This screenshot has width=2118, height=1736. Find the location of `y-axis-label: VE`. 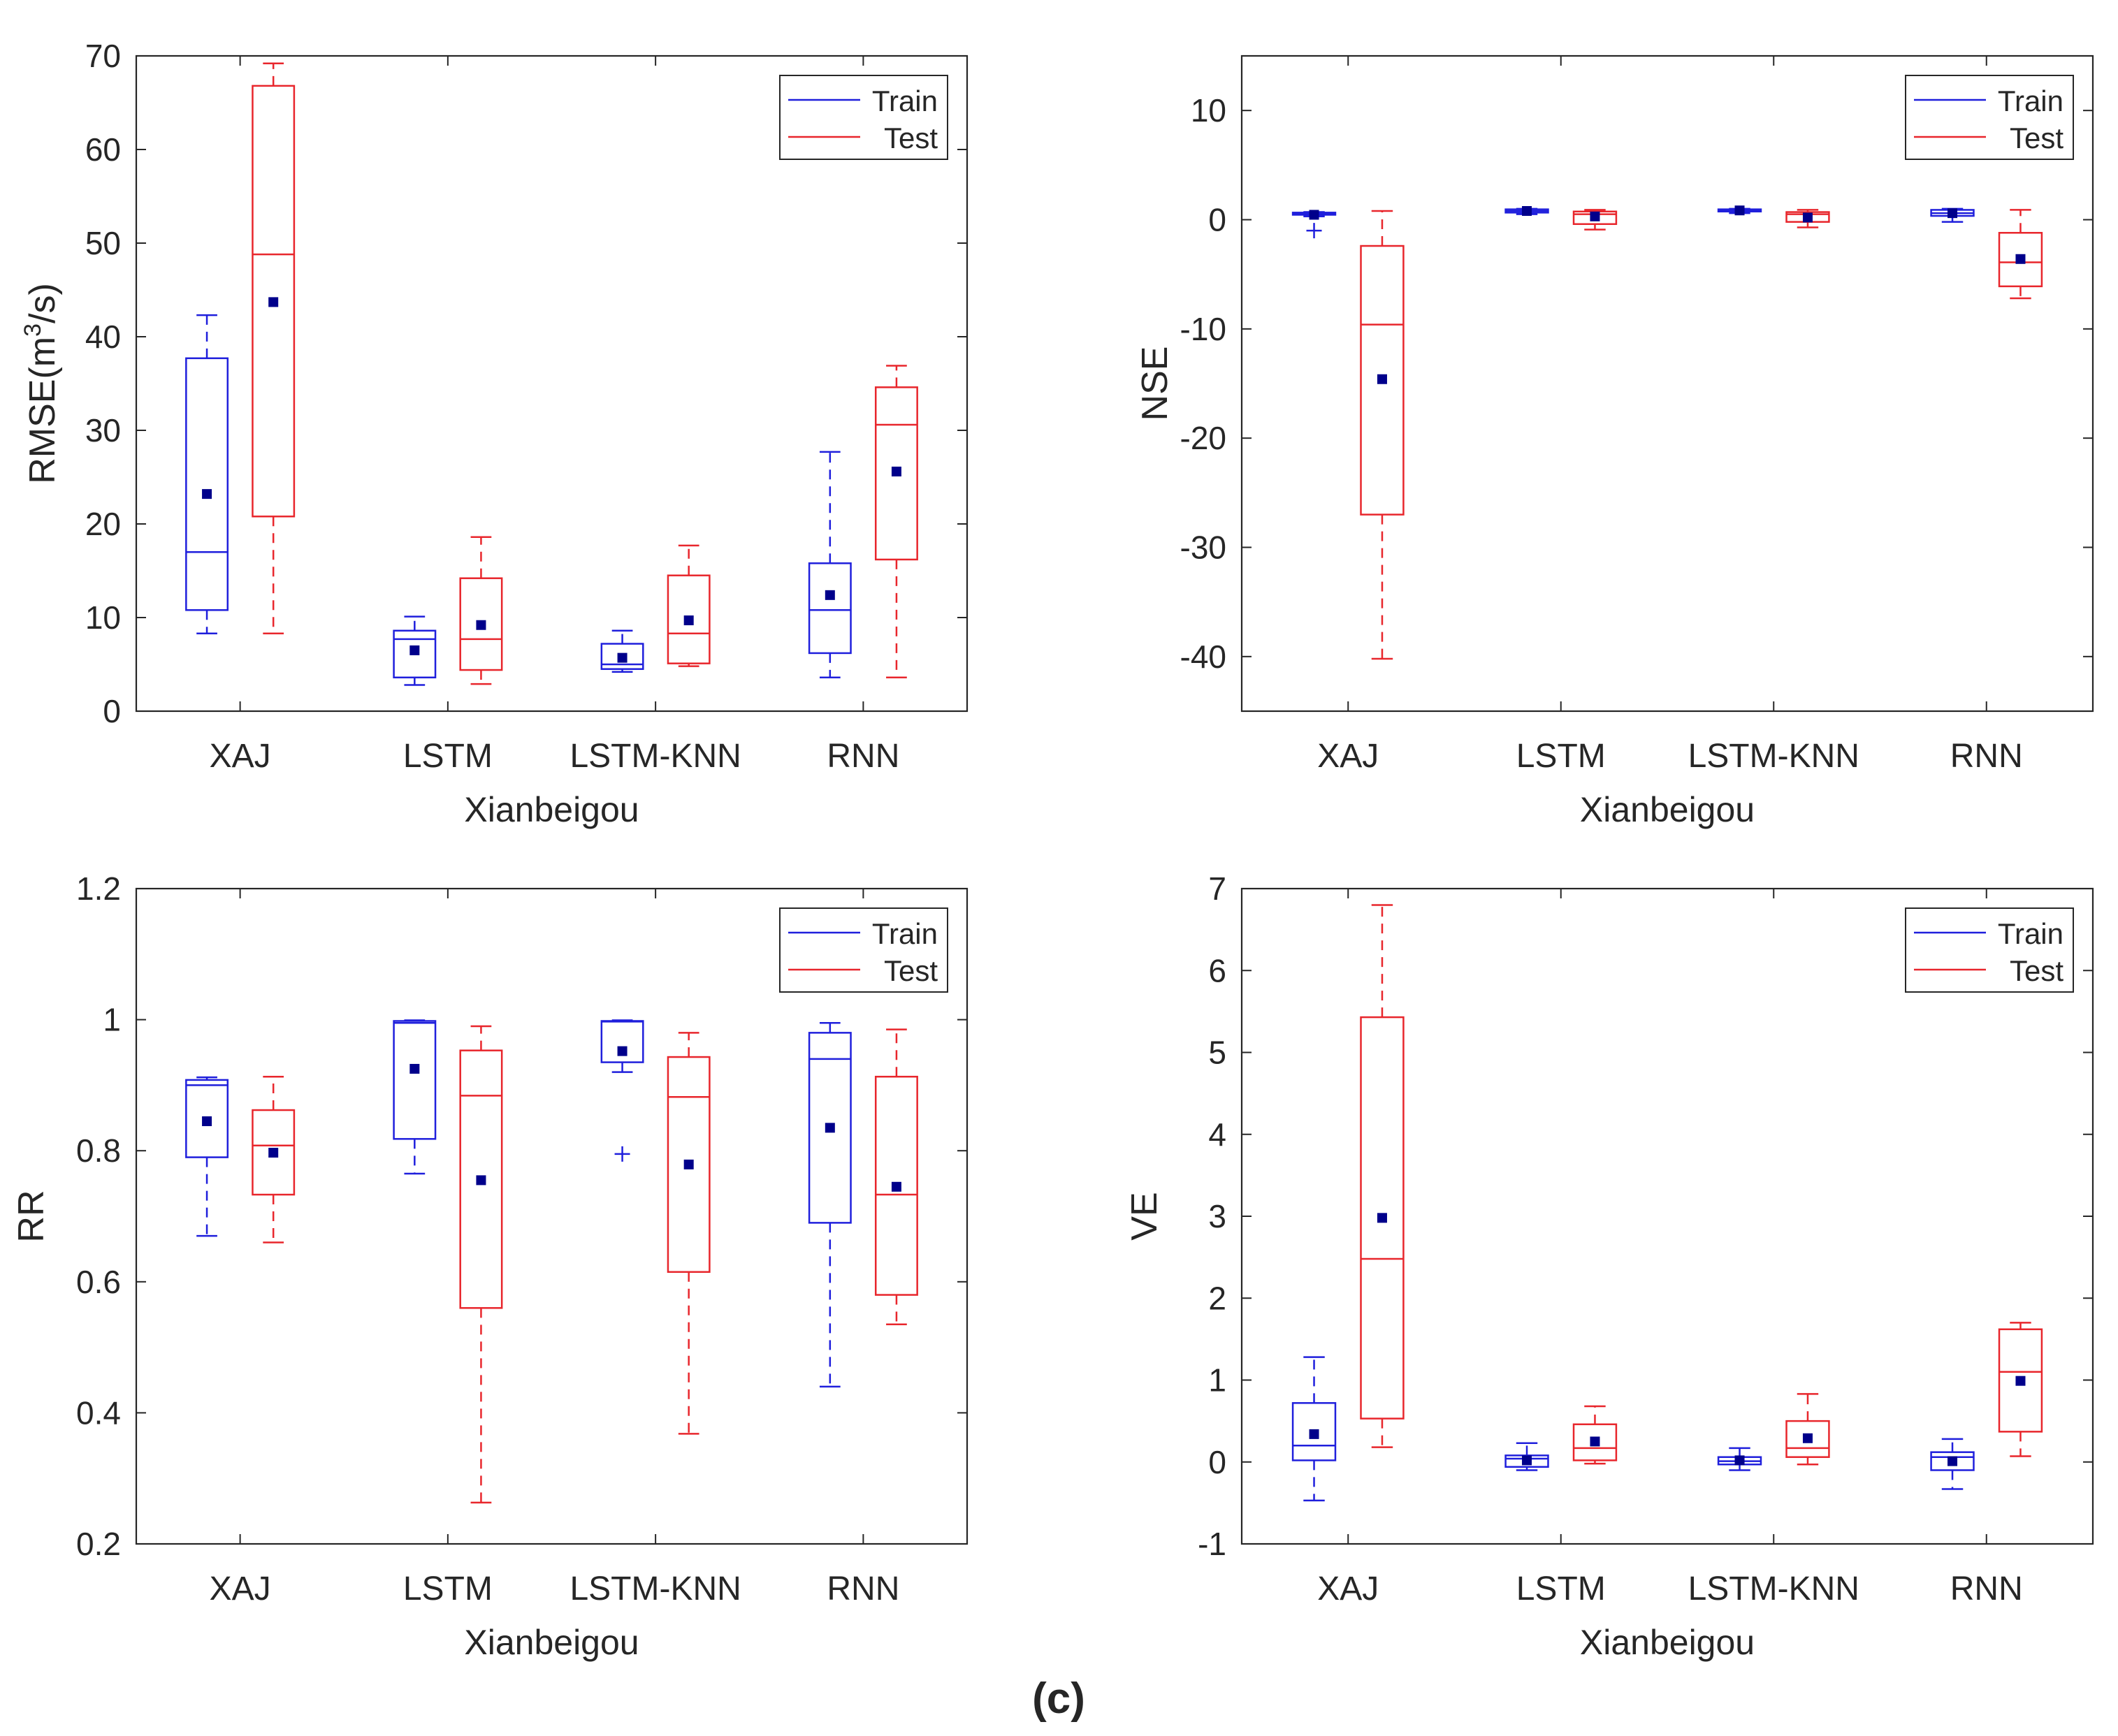

y-axis-label: VE is located at coordinates (1144, 1216).